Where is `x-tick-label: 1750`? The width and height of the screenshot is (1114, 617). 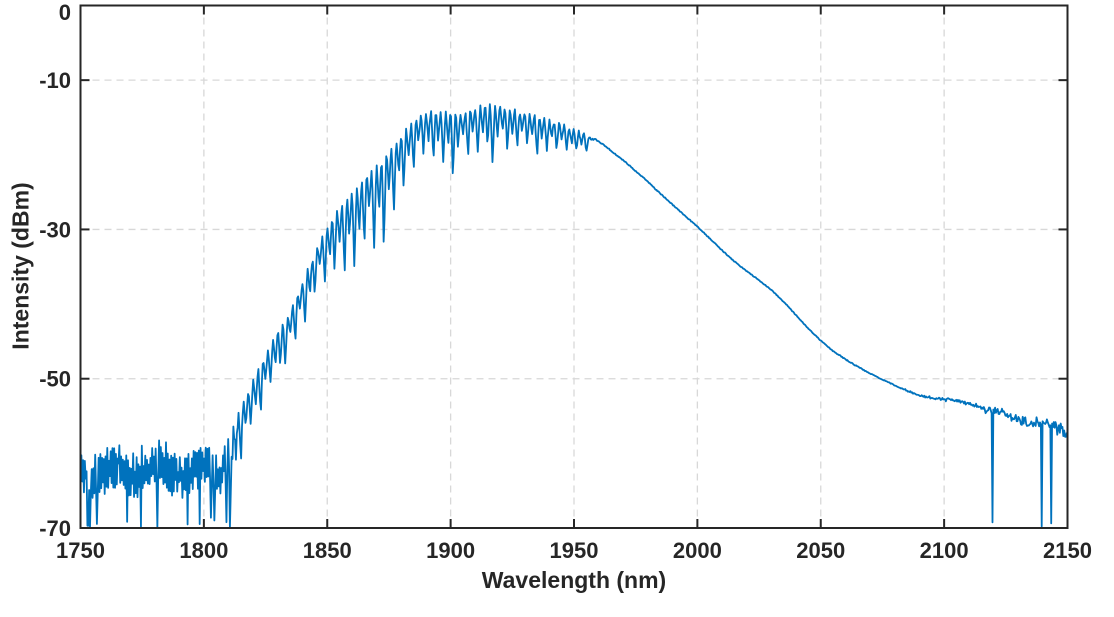 x-tick-label: 1750 is located at coordinates (80, 550).